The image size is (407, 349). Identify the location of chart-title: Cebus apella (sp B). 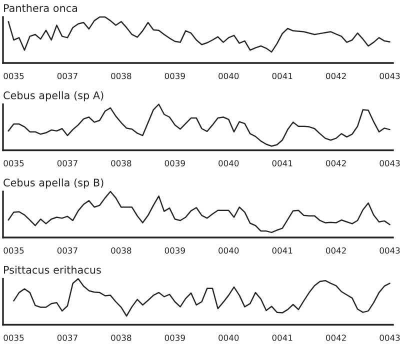
(54, 183).